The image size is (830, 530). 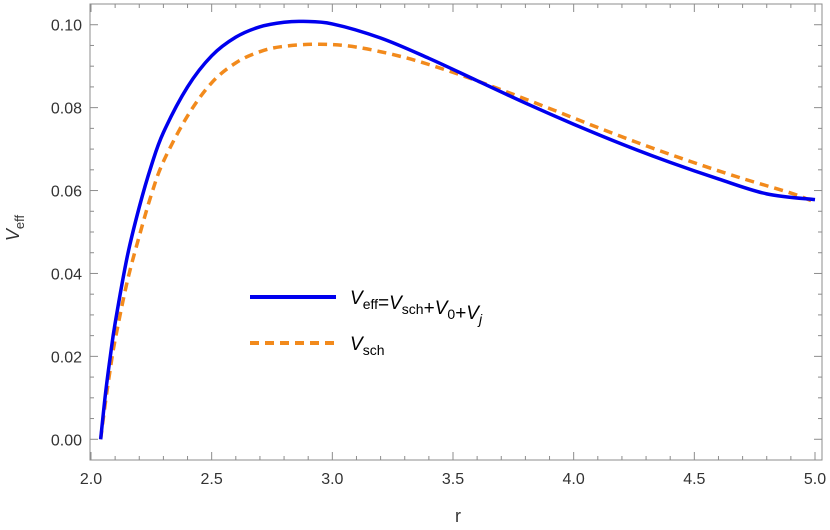 I want to click on y-tick-label: 0.04, so click(x=66, y=274).